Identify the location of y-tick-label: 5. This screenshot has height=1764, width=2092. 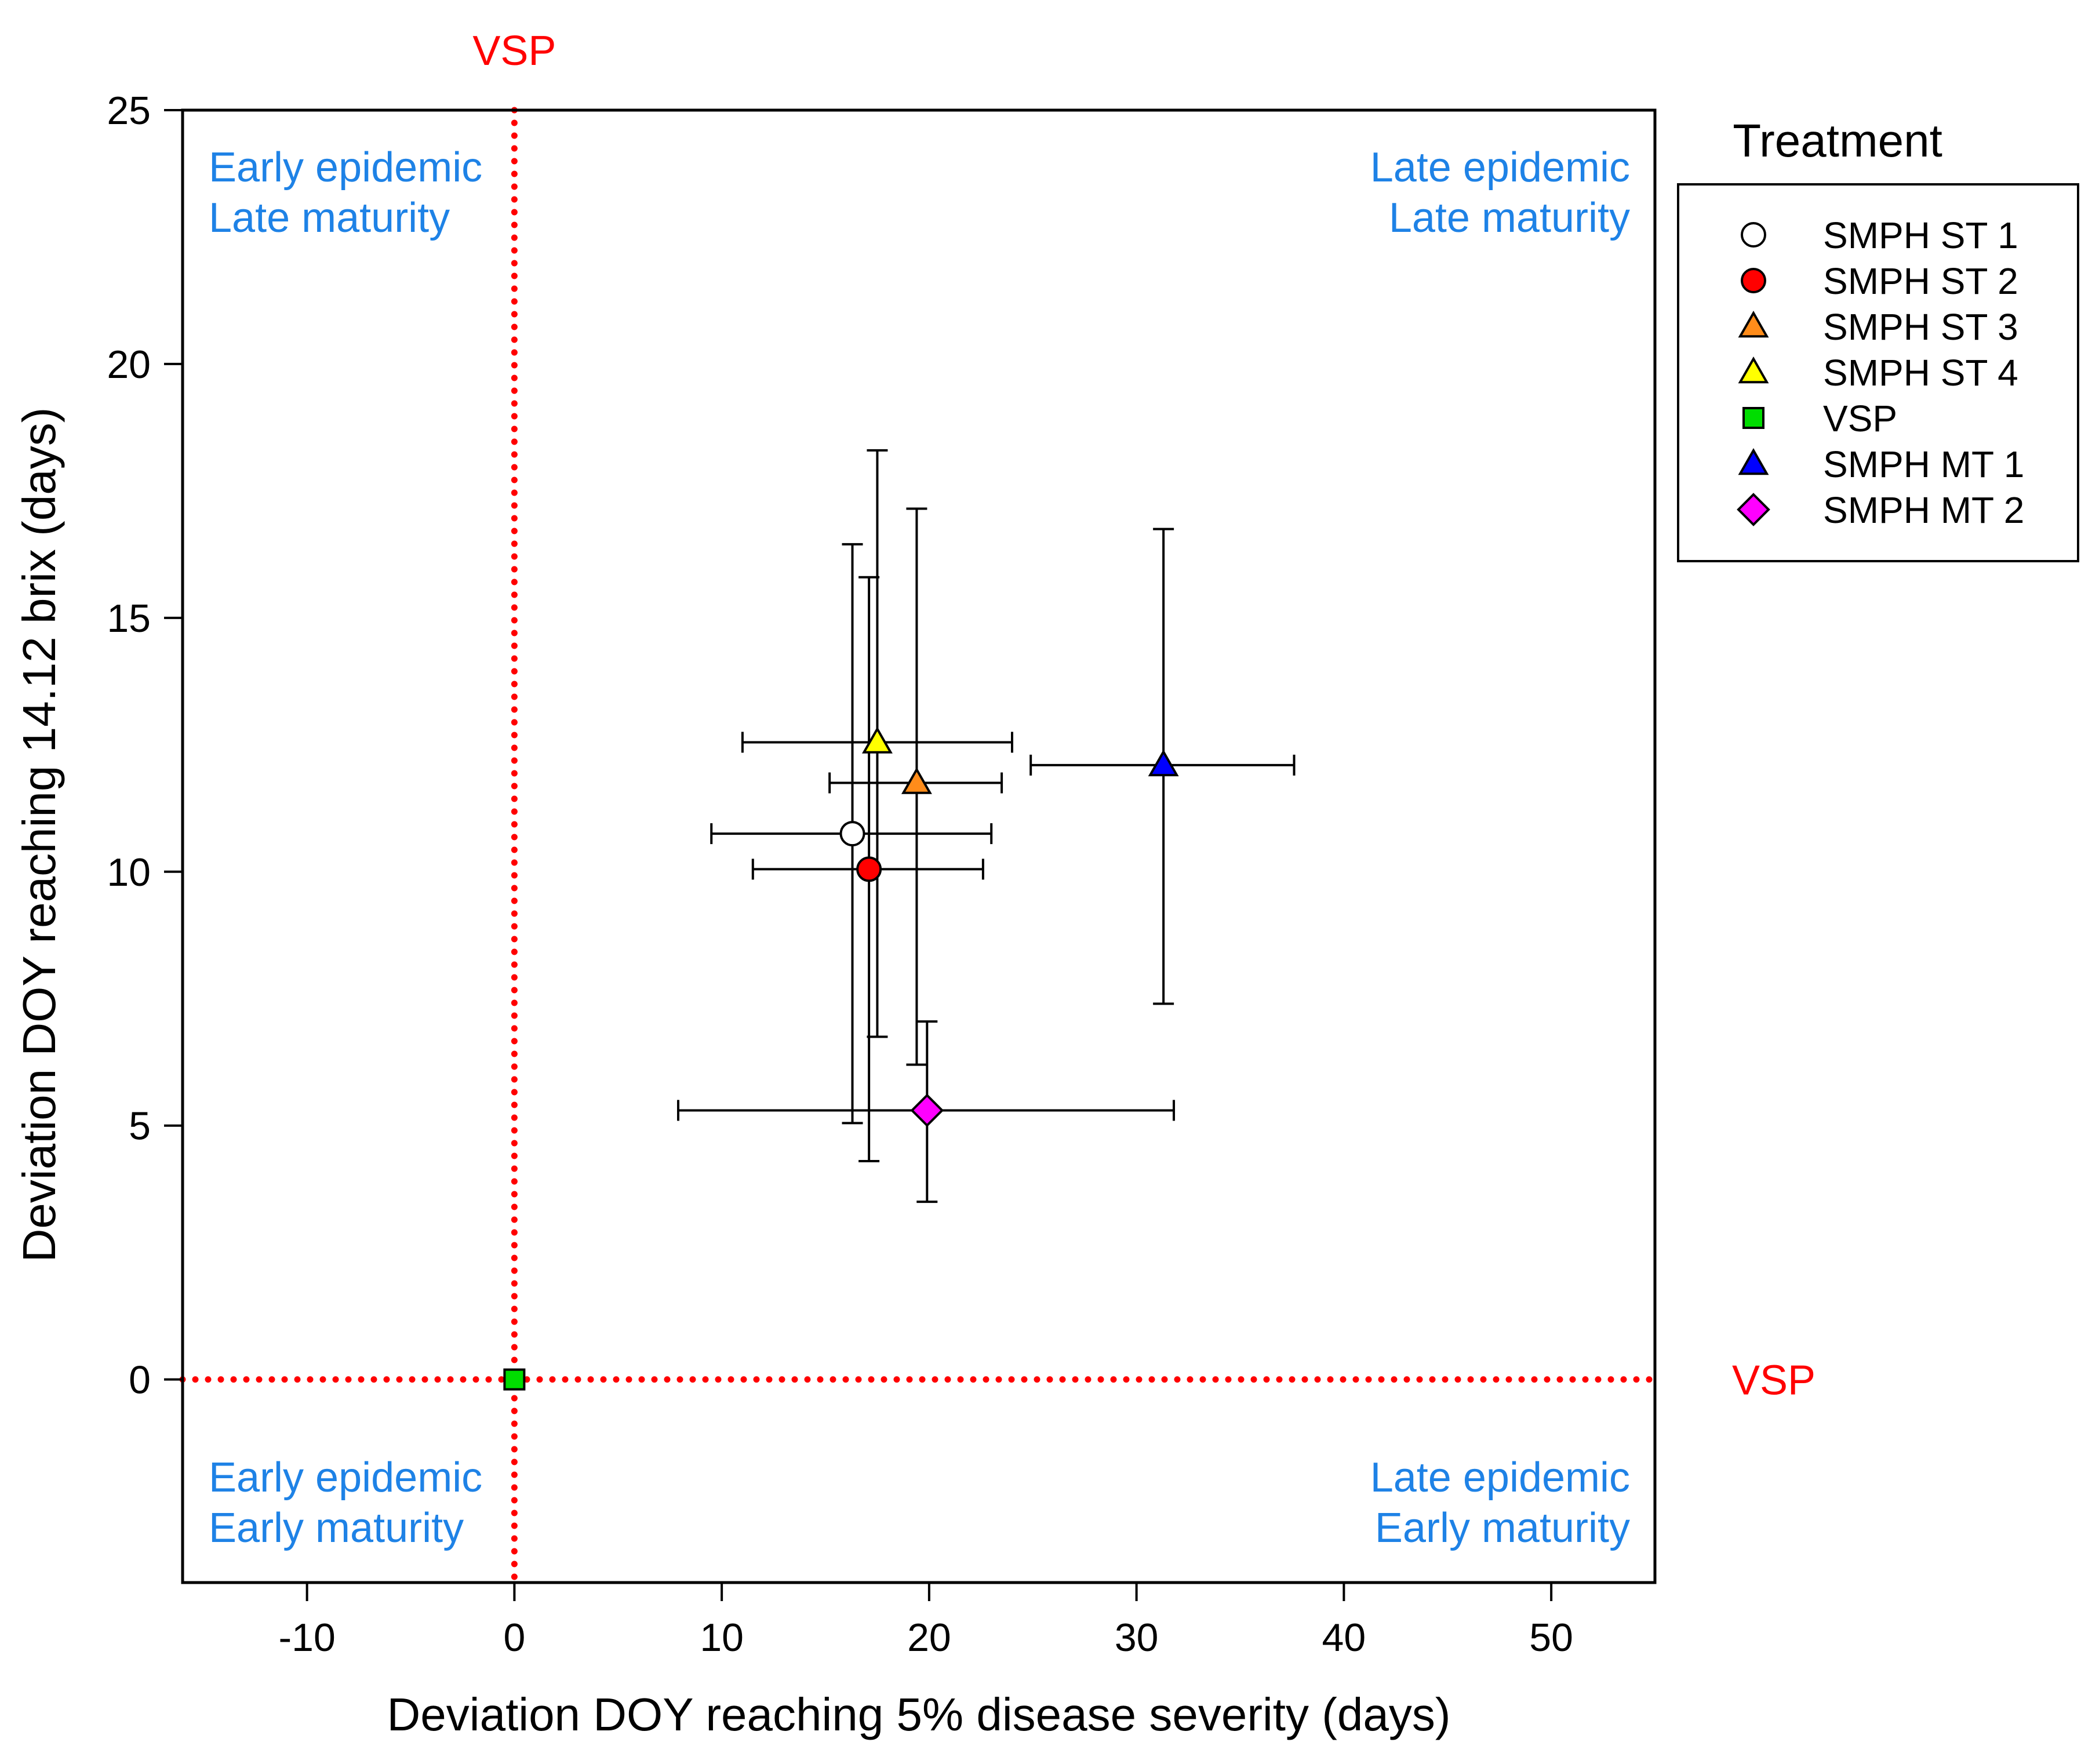
(140, 1126).